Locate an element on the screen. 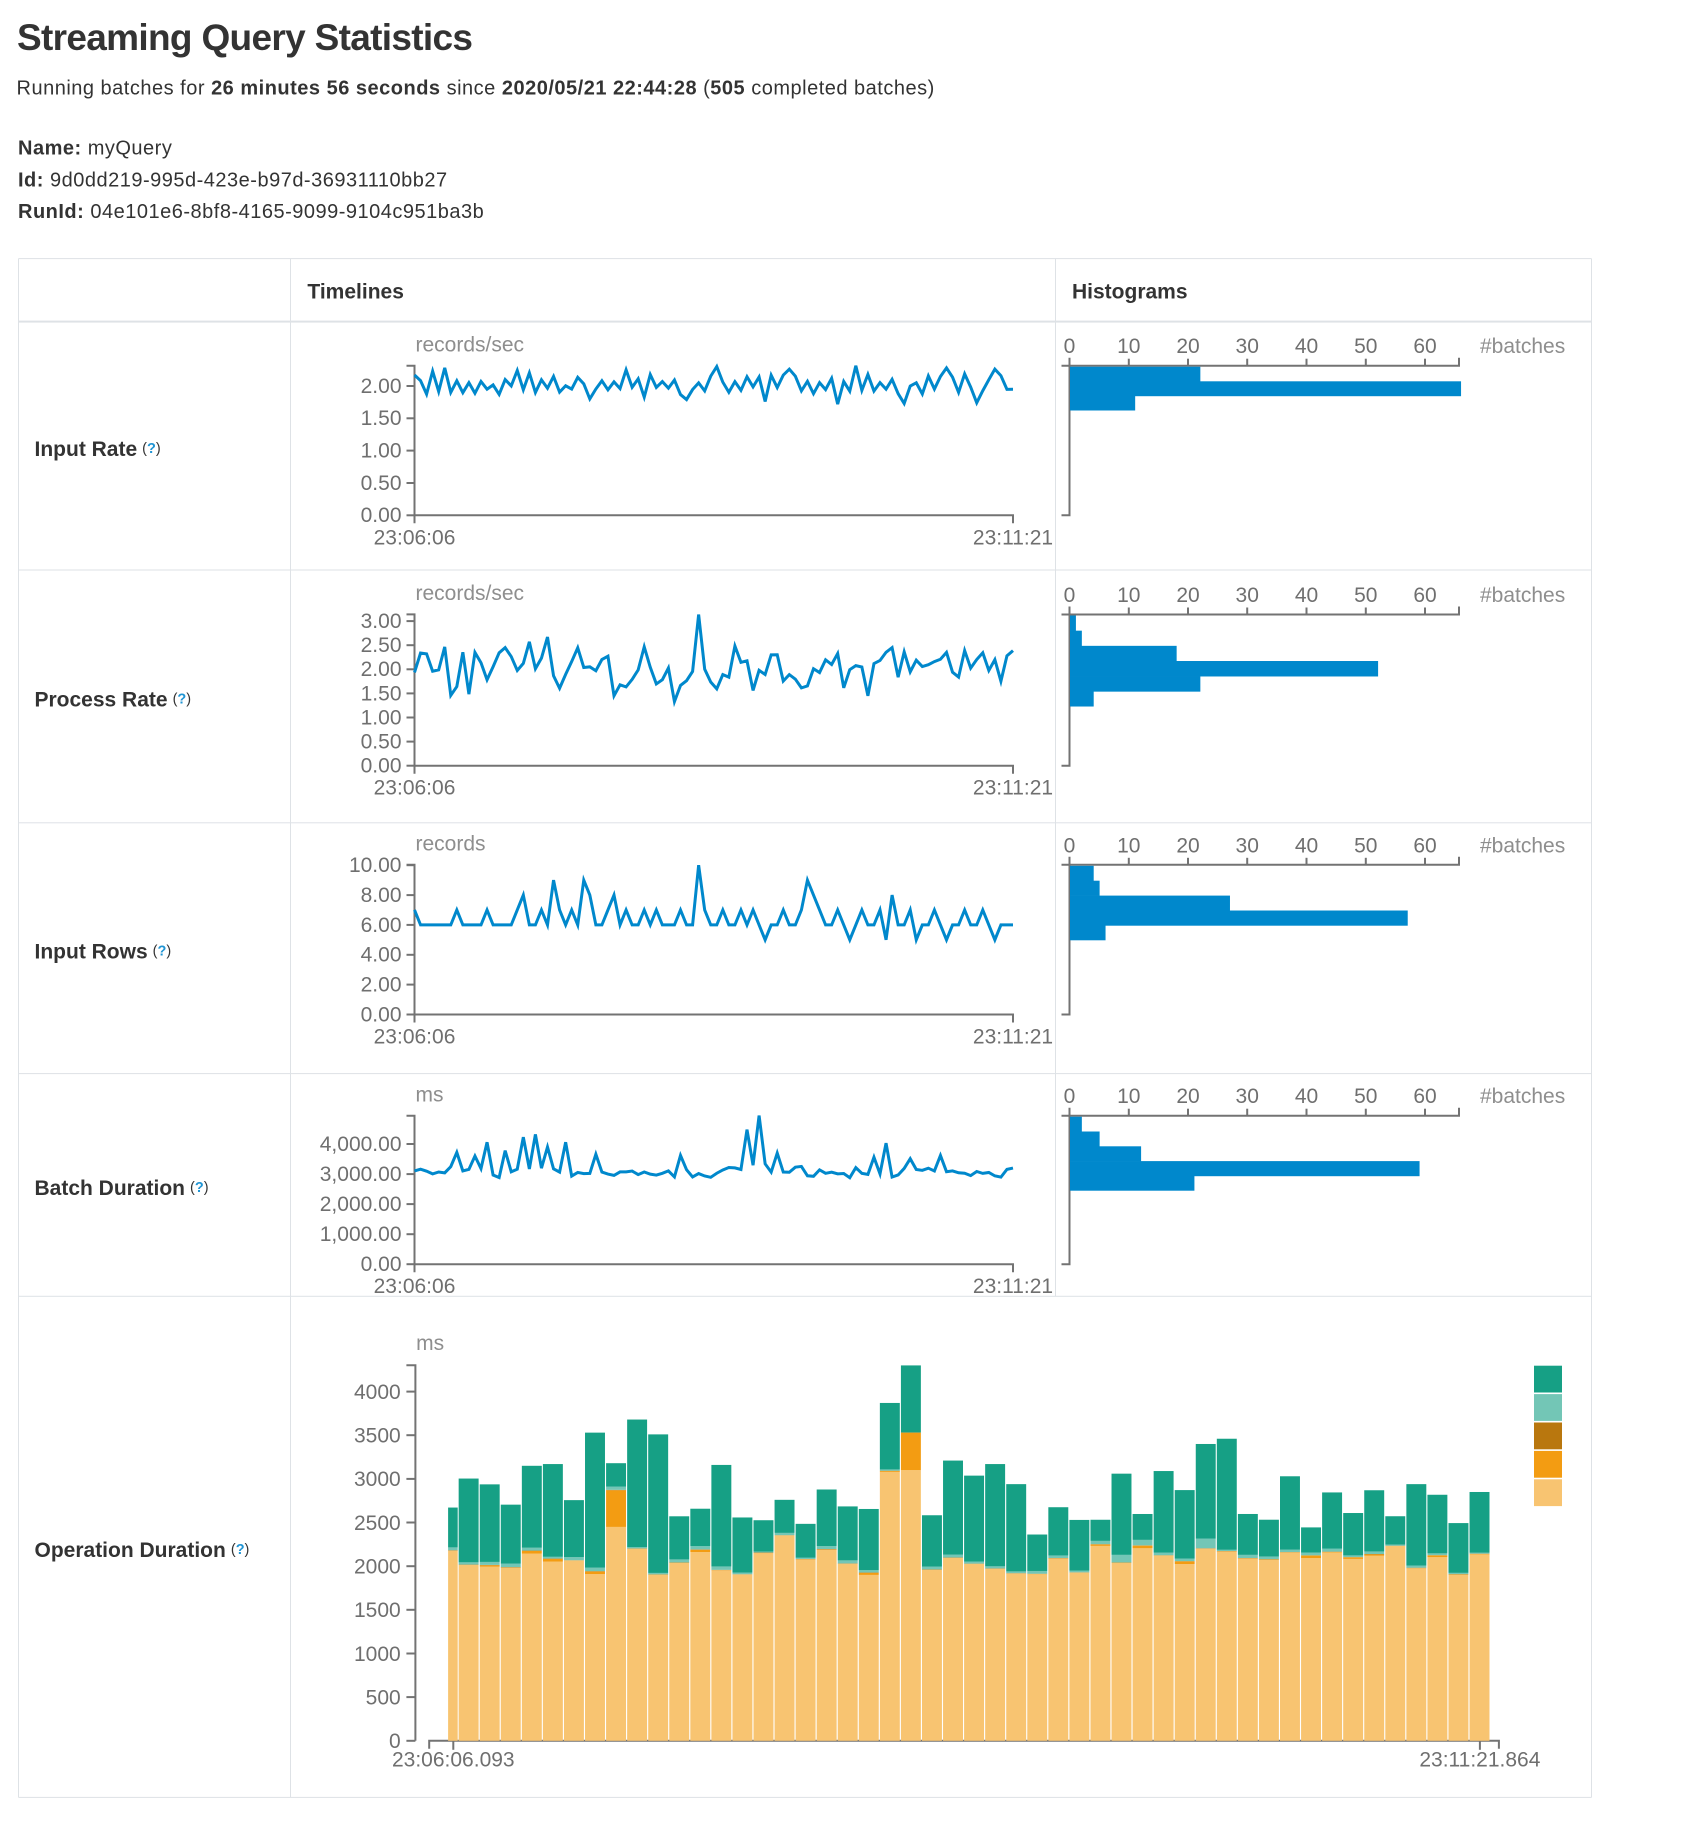  svg-text: 23:11:21.864 is located at coordinates (1479, 1760).